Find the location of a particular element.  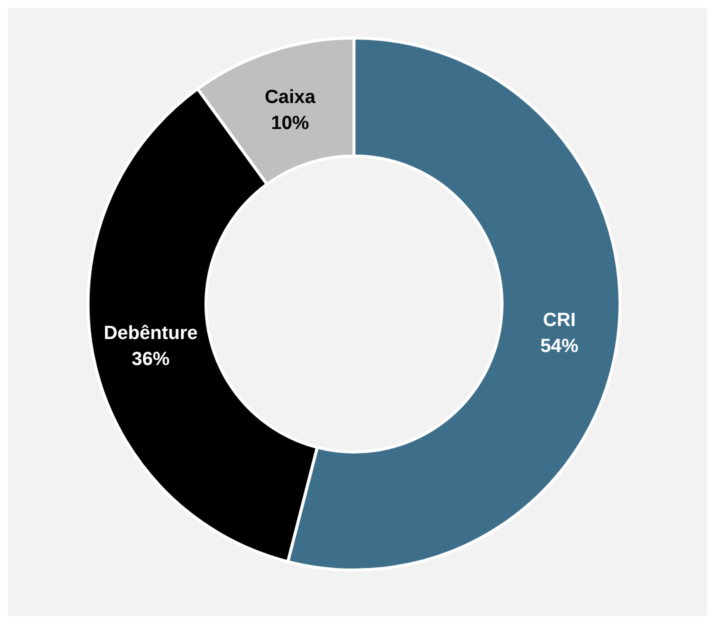

data-label: 36% is located at coordinates (151, 359).